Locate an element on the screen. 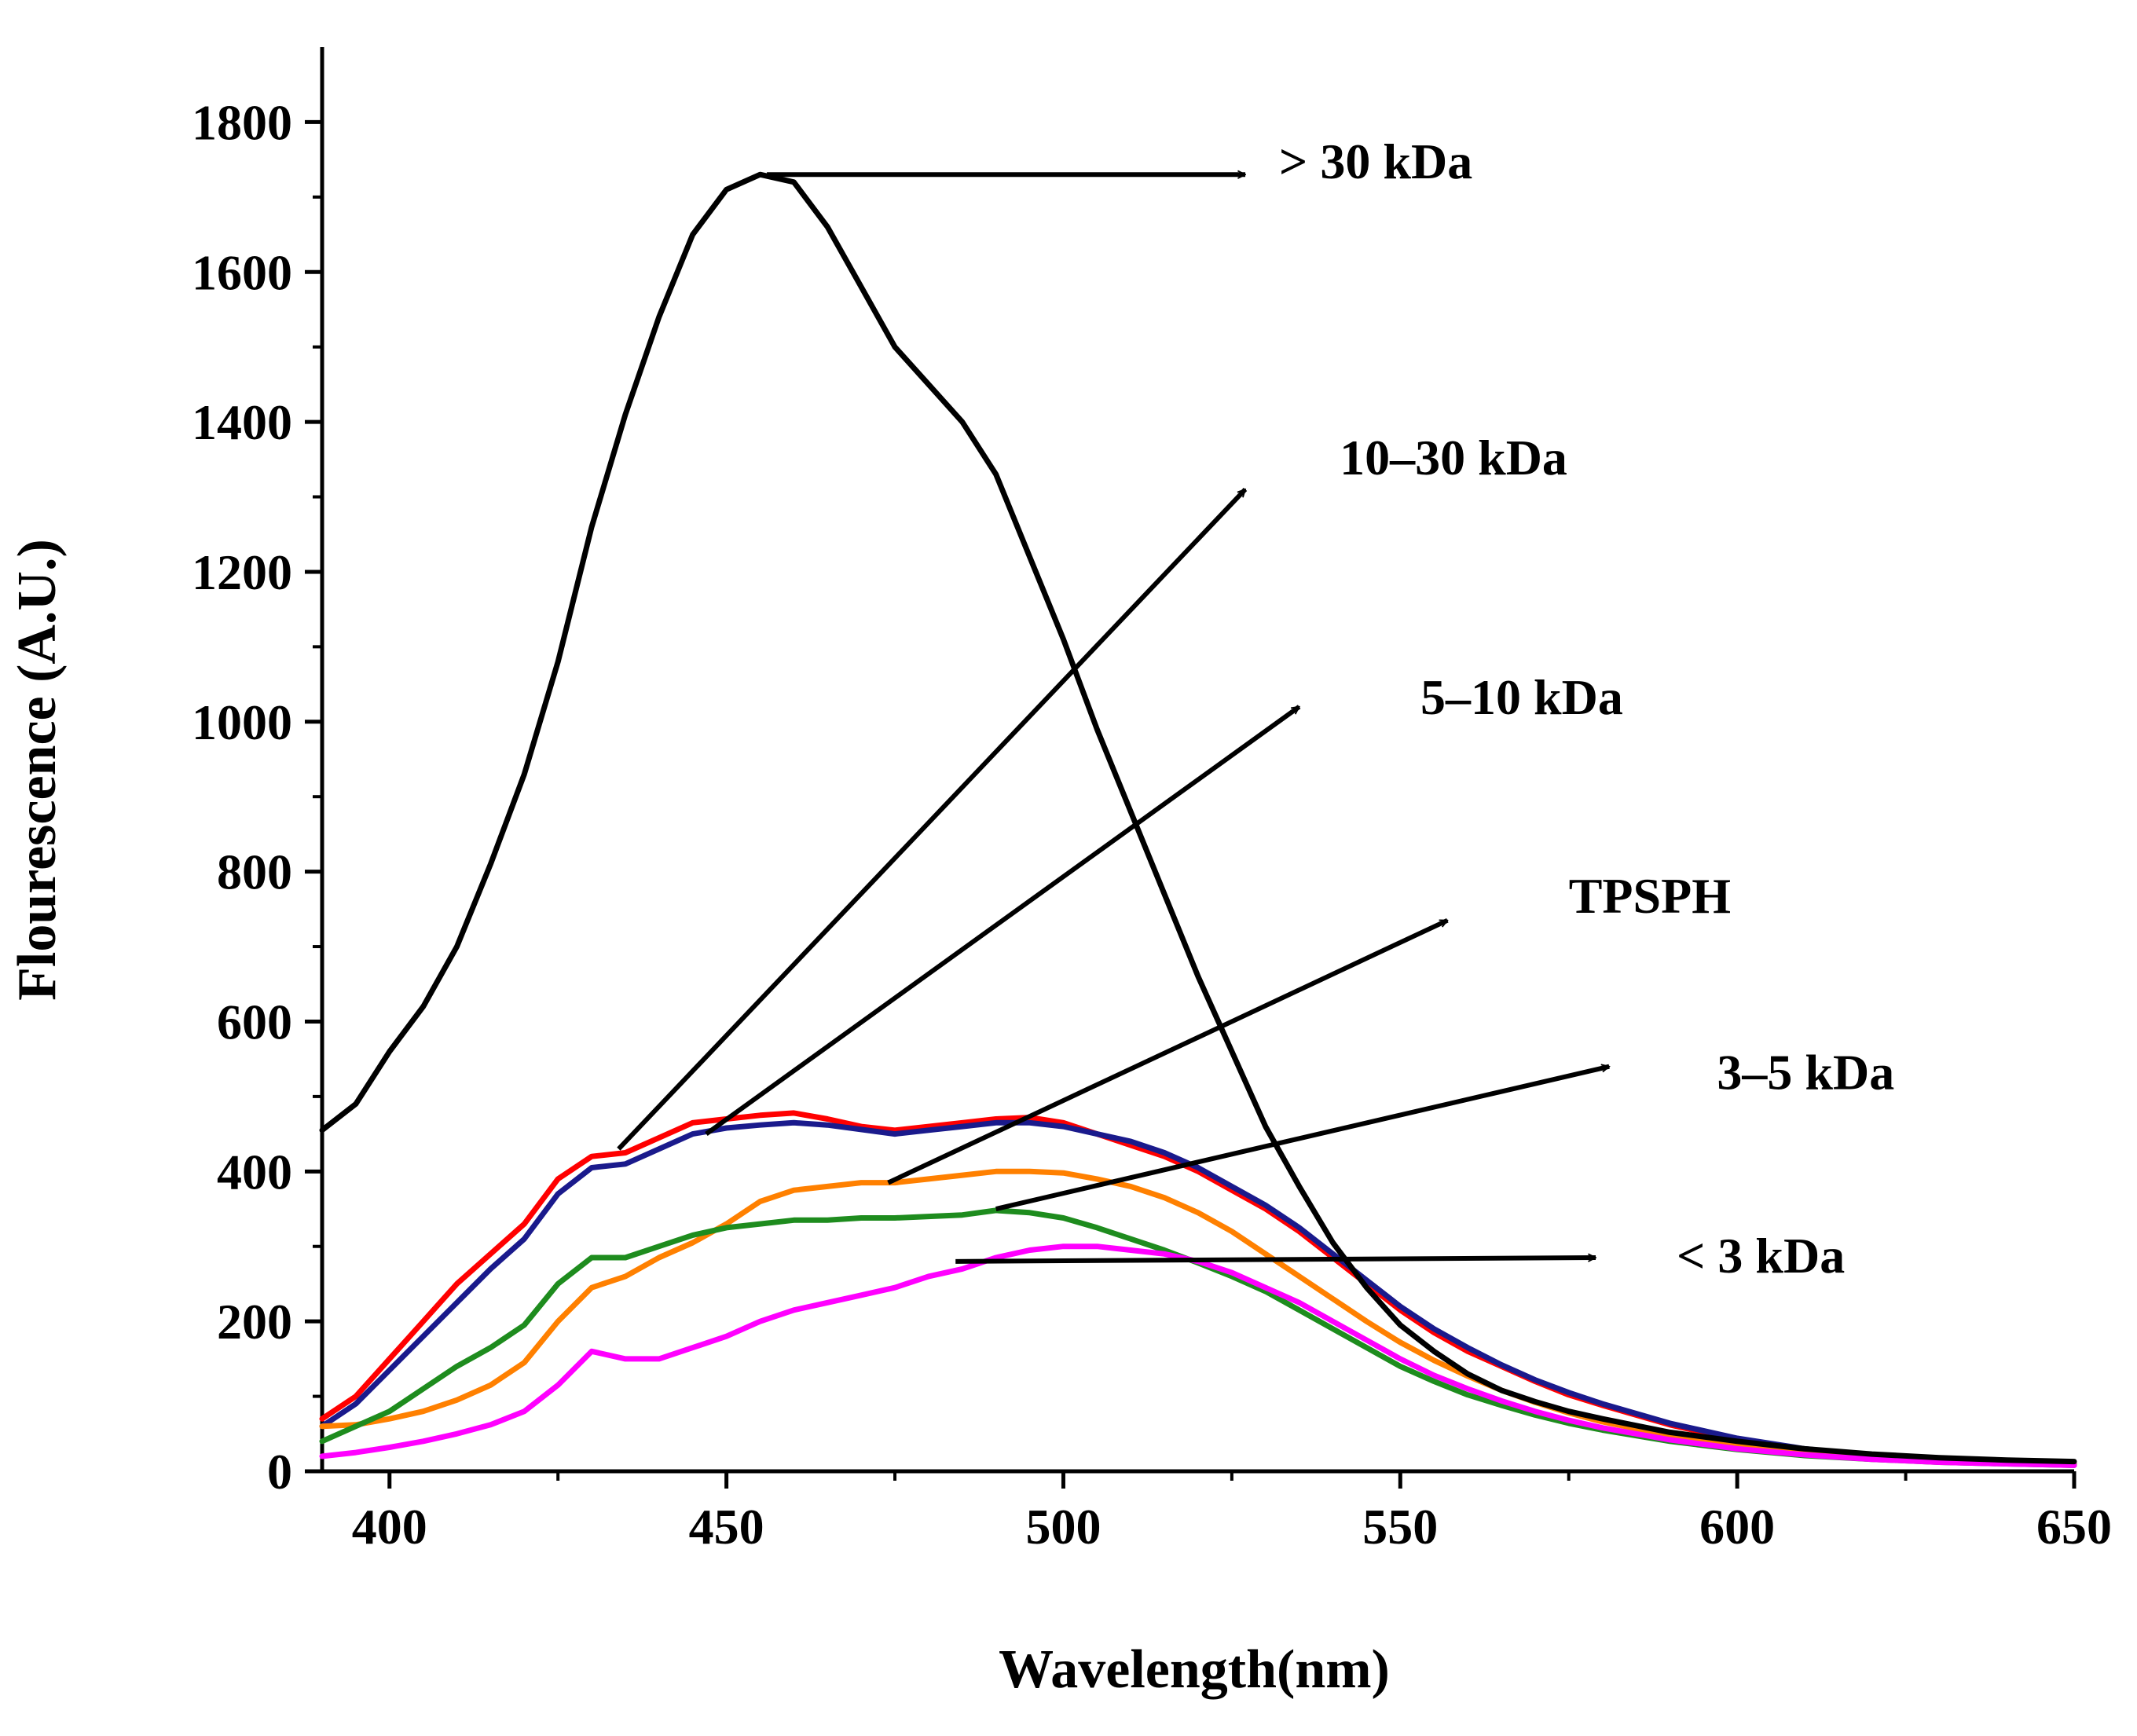 The height and width of the screenshot is (1736, 2137). x-tick-label: 450 is located at coordinates (726, 1527).